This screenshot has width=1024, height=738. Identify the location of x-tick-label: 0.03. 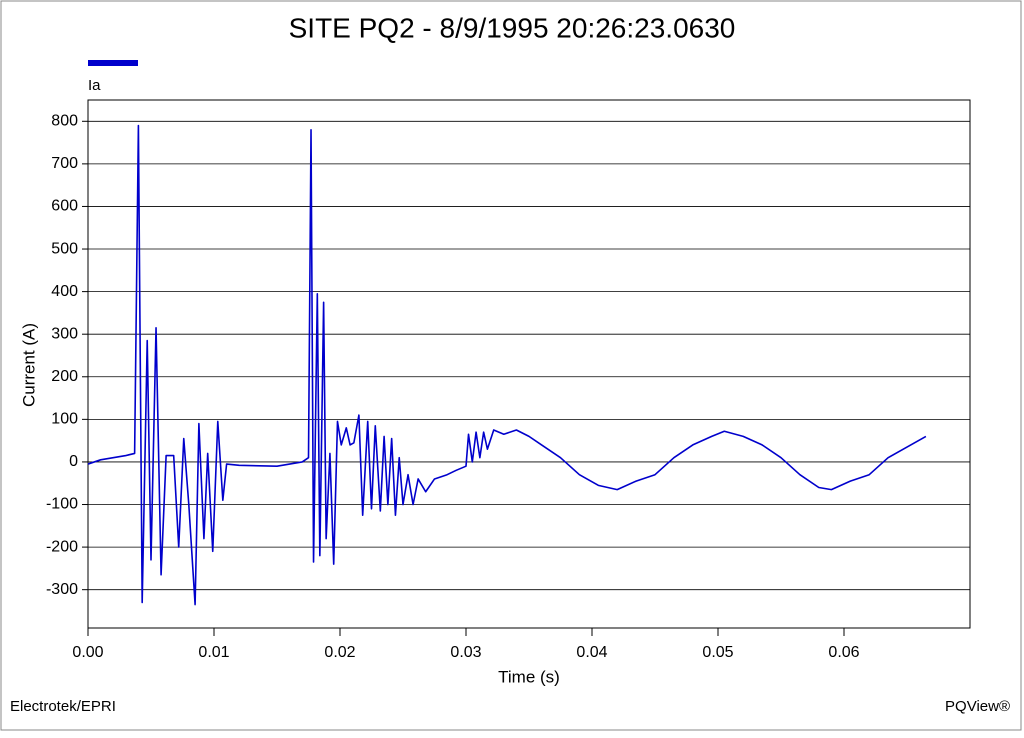
(465, 652).